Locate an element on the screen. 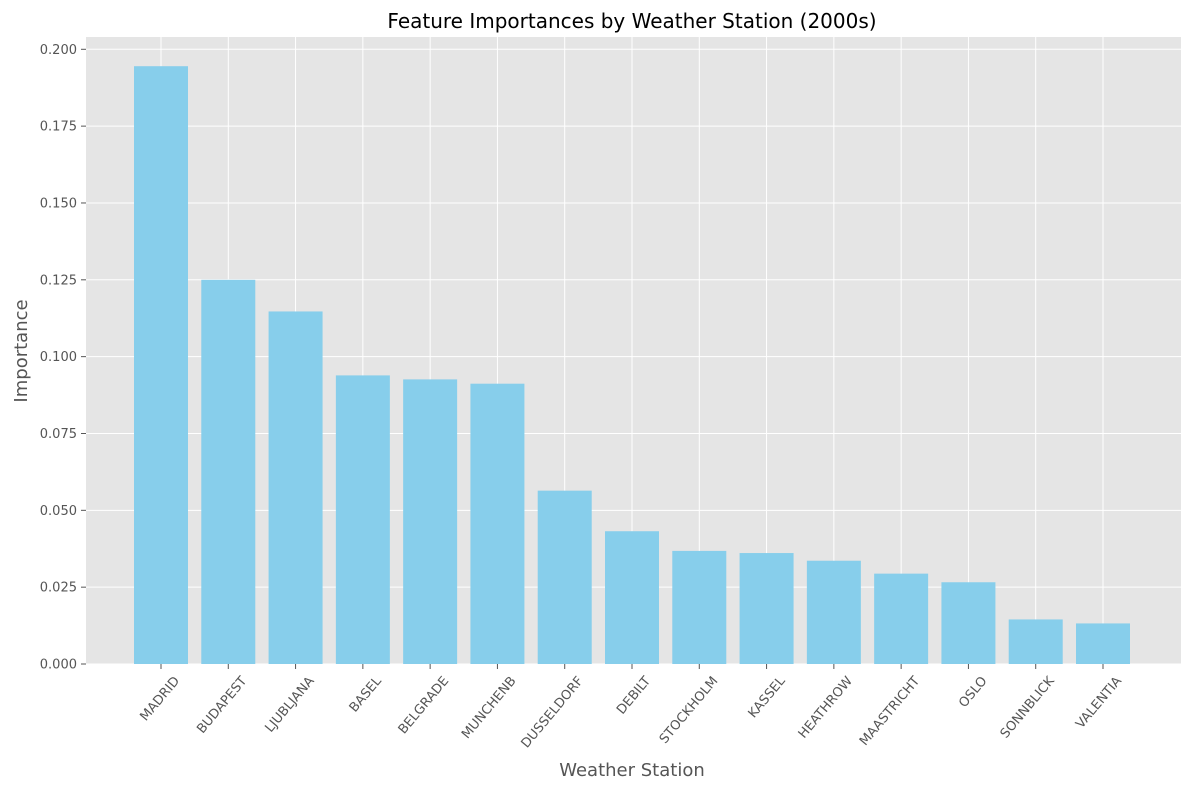 This screenshot has height=790, width=1189. y-tick-label: 0.000 is located at coordinates (58, 665).